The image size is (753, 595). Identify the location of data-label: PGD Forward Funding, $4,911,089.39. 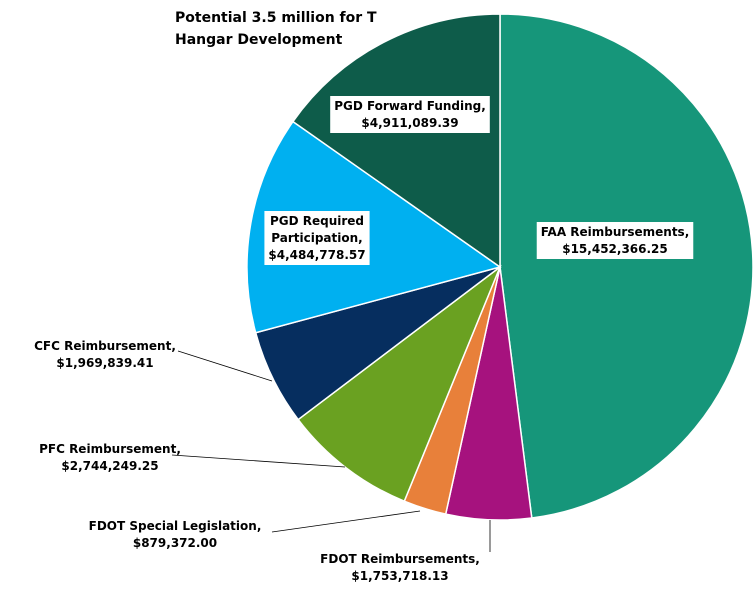
(410, 114).